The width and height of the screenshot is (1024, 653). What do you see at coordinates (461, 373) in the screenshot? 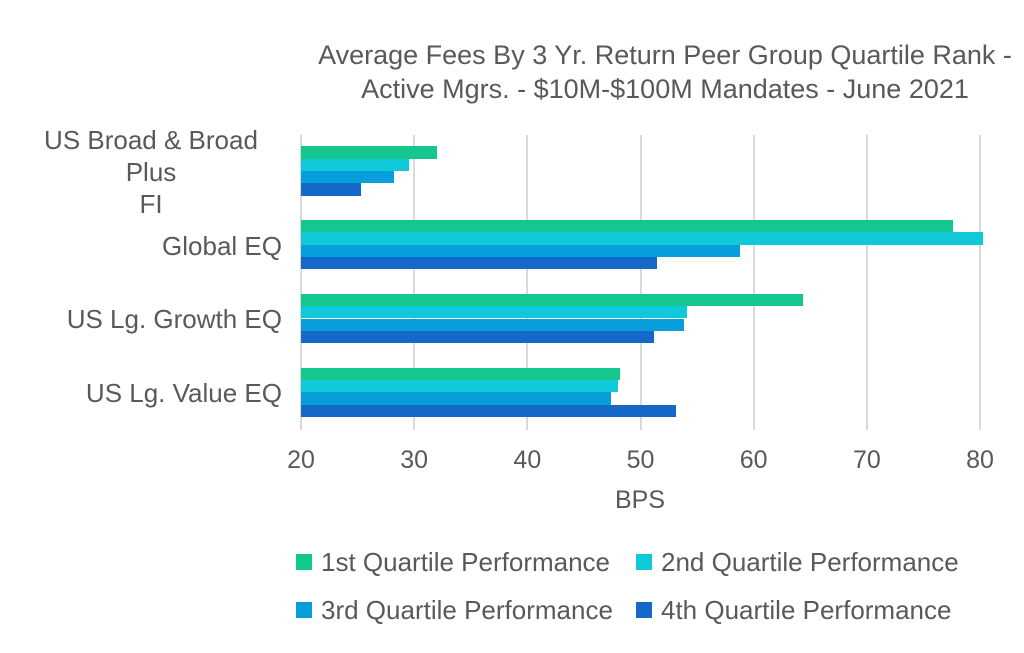
I see `bar-series1-cat4` at bounding box center [461, 373].